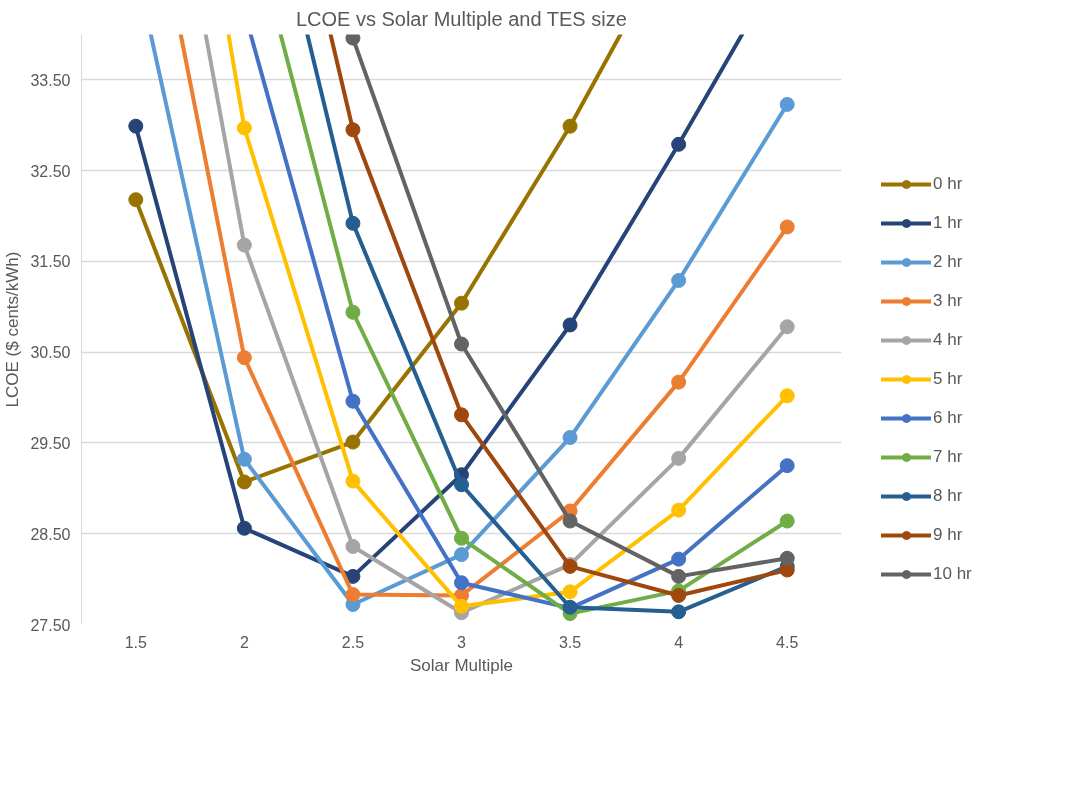 This screenshot has width=1092, height=787. Describe the element at coordinates (948, 262) in the screenshot. I see `legend-label: 2 hr` at that location.